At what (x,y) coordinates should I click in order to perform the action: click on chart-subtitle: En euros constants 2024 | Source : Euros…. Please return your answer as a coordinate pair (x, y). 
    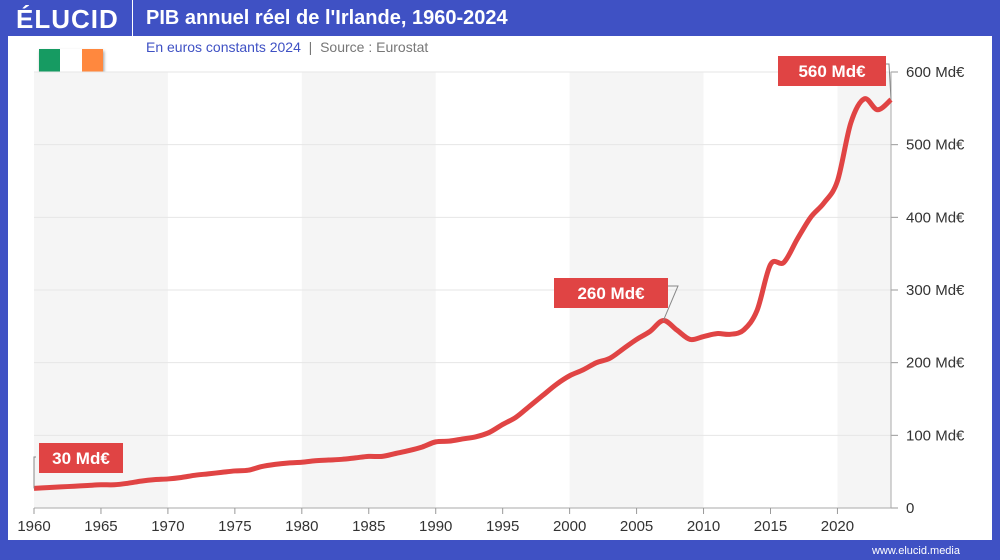
    Looking at the image, I should click on (287, 47).